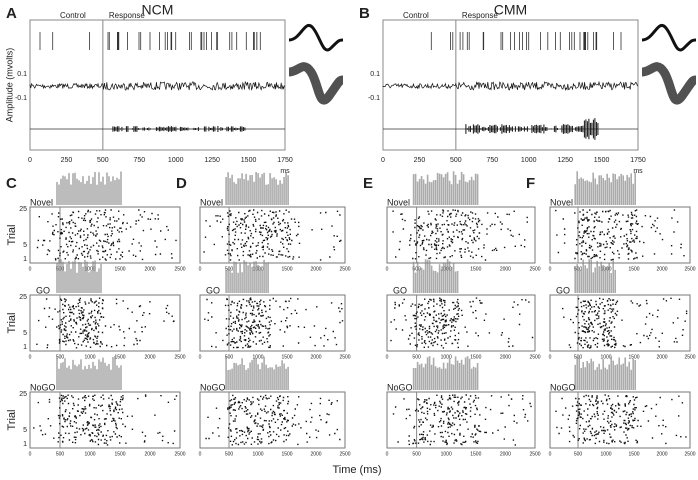 The height and width of the screenshot is (480, 698). What do you see at coordinates (158, 10) in the screenshot?
I see `panel-title: NCM` at bounding box center [158, 10].